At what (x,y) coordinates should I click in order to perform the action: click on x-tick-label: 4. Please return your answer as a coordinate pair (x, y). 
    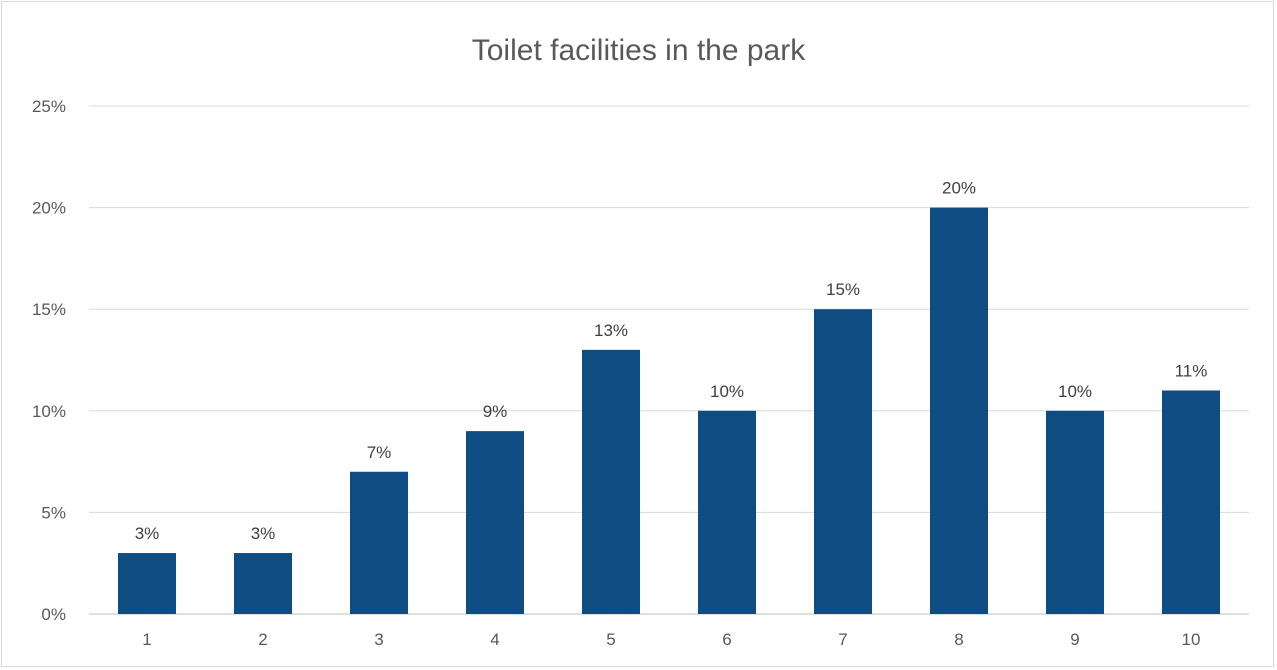
    Looking at the image, I should click on (494, 639).